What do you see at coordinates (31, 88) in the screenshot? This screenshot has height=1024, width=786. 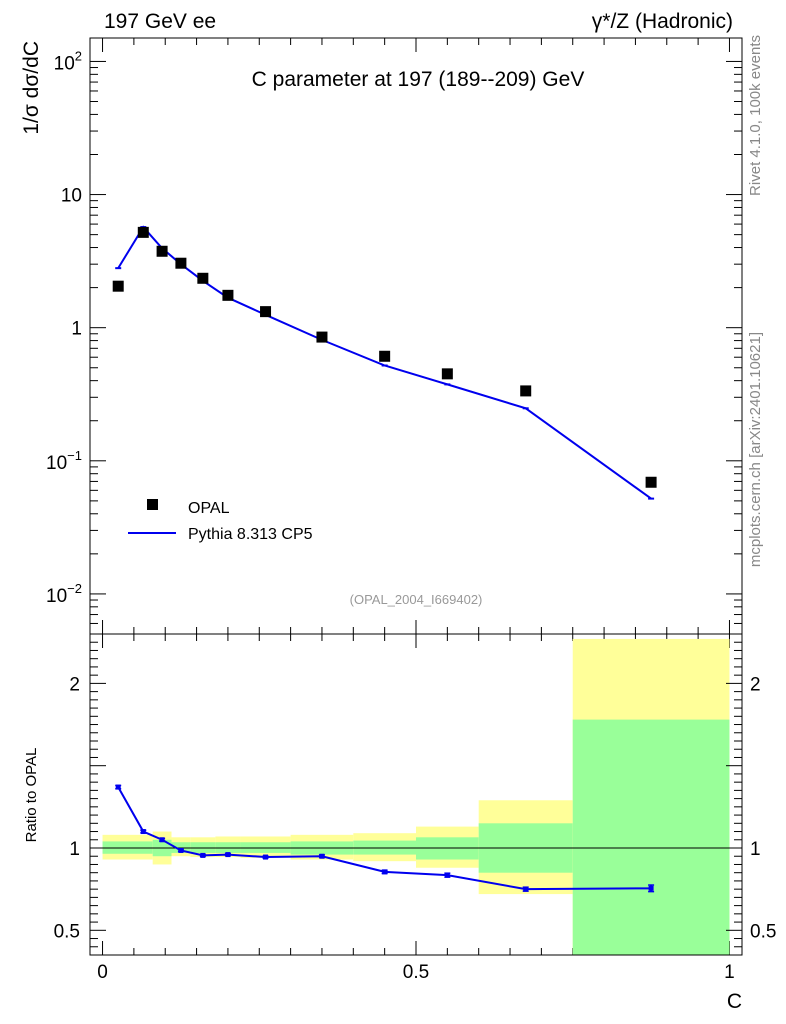 I see `y-axis-label: 1/σ dσ/dC` at bounding box center [31, 88].